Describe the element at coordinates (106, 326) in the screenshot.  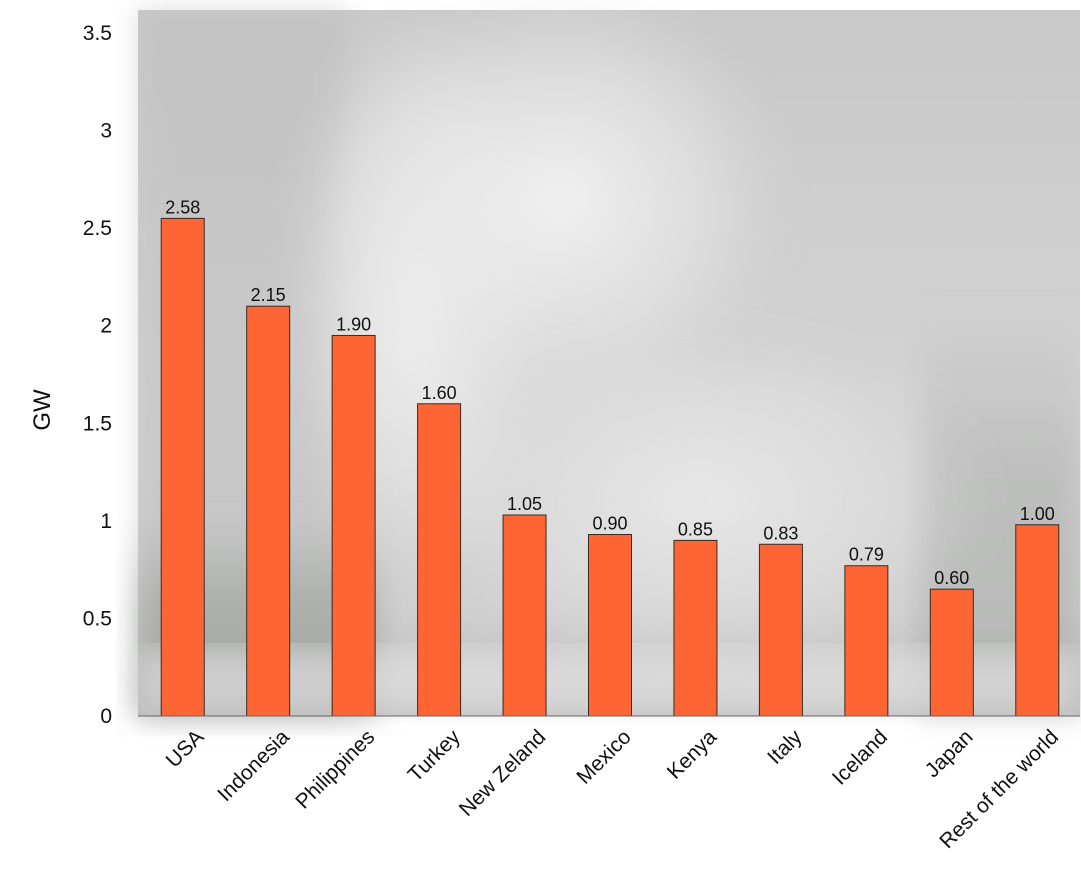
I see `y-tick-label: 2` at that location.